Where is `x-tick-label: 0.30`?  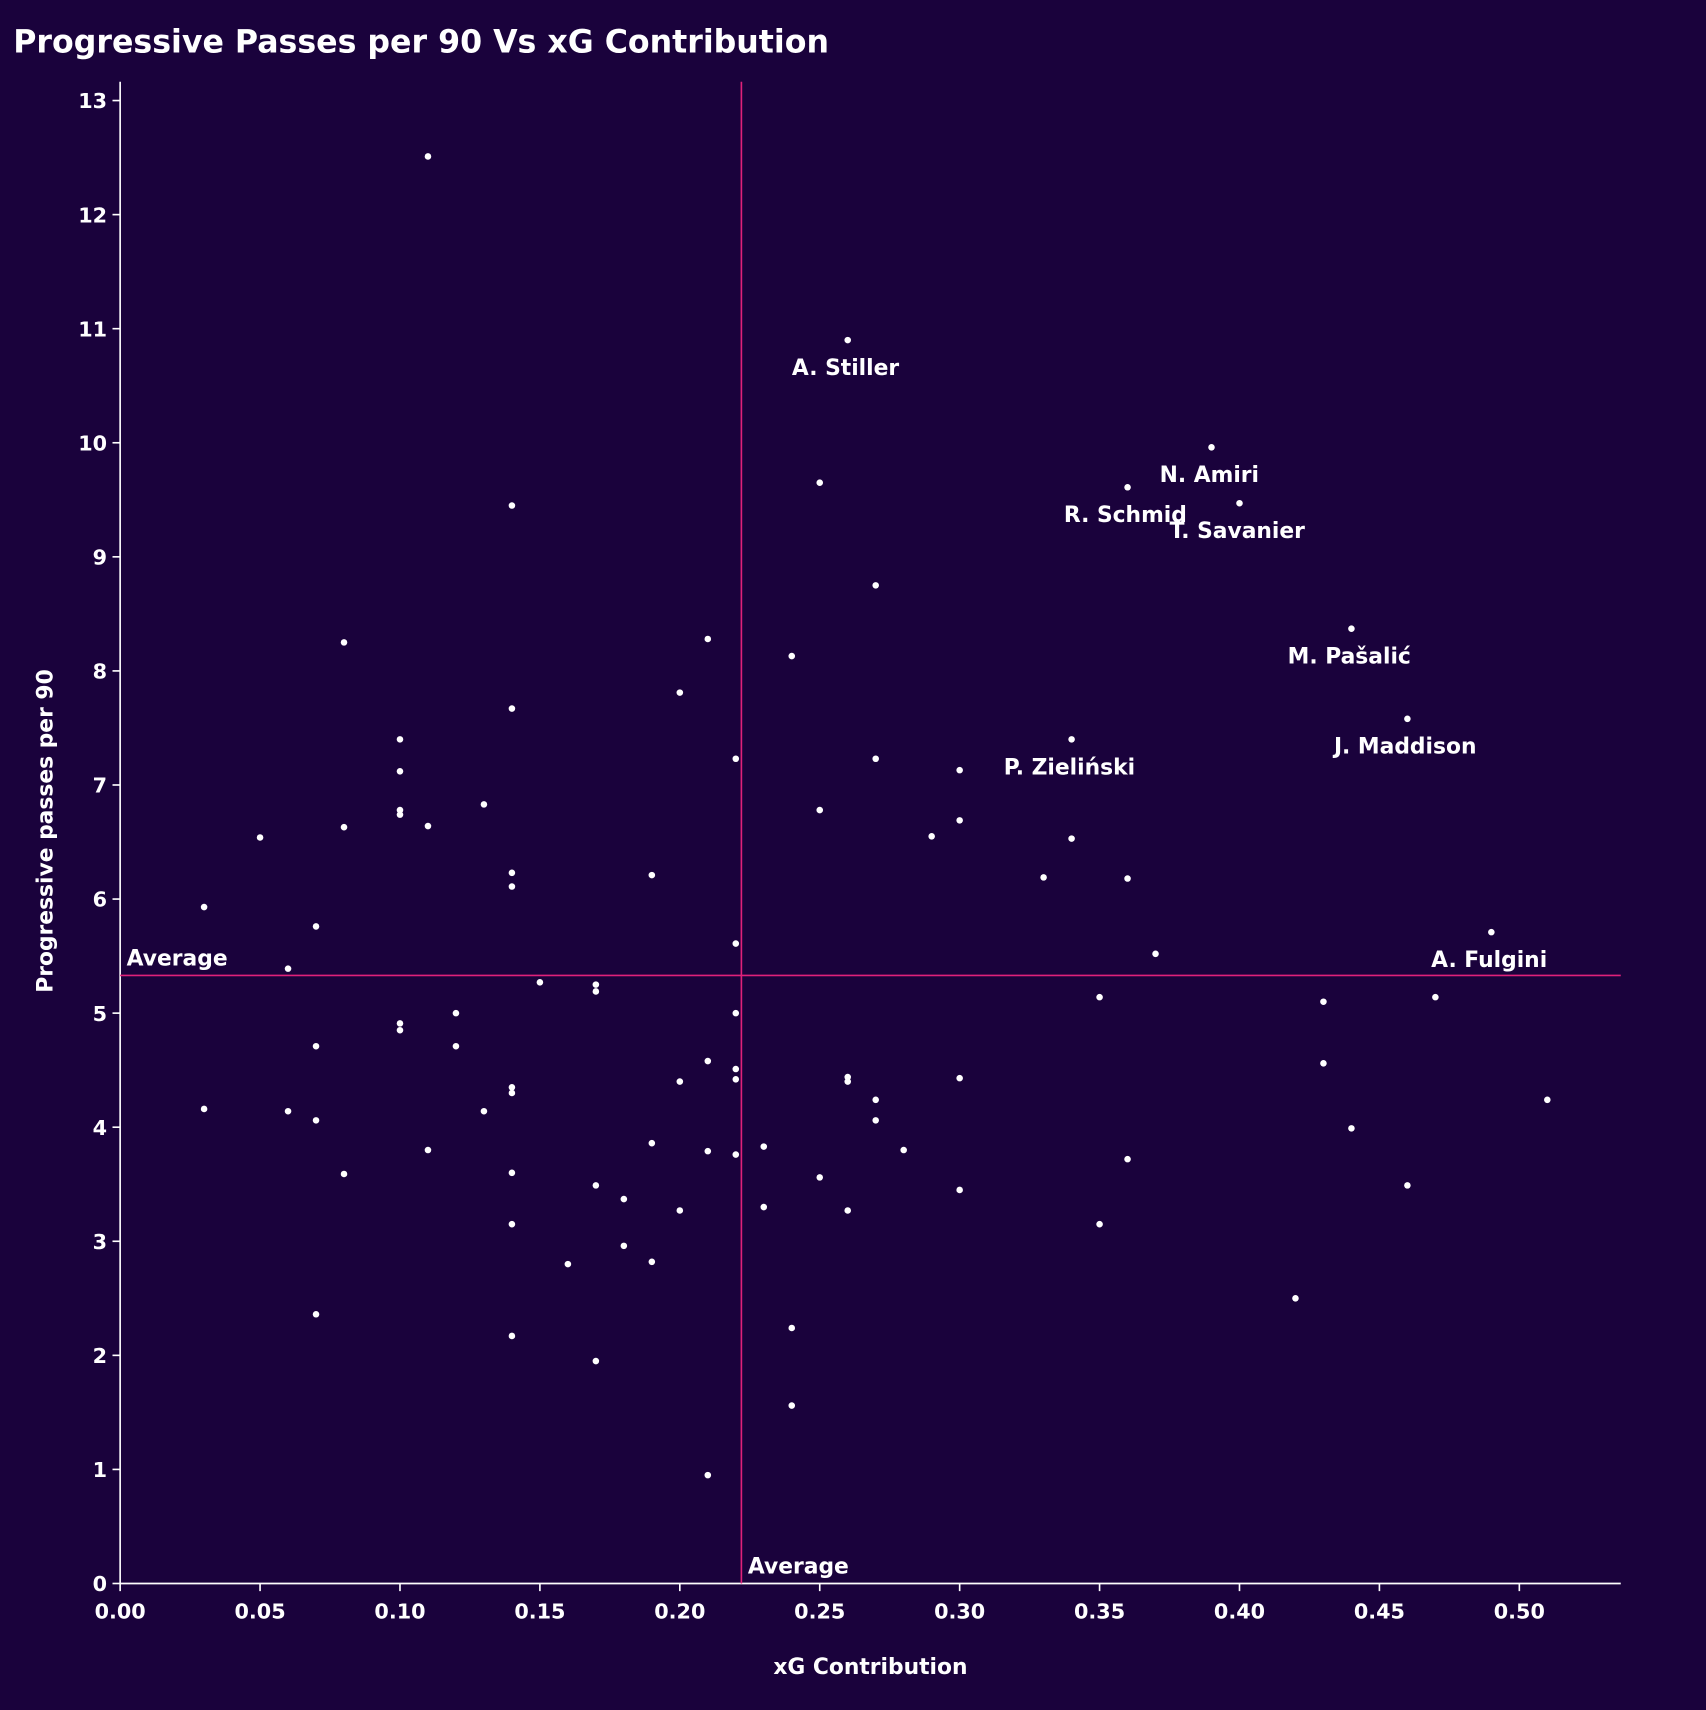 x-tick-label: 0.30 is located at coordinates (959, 1611).